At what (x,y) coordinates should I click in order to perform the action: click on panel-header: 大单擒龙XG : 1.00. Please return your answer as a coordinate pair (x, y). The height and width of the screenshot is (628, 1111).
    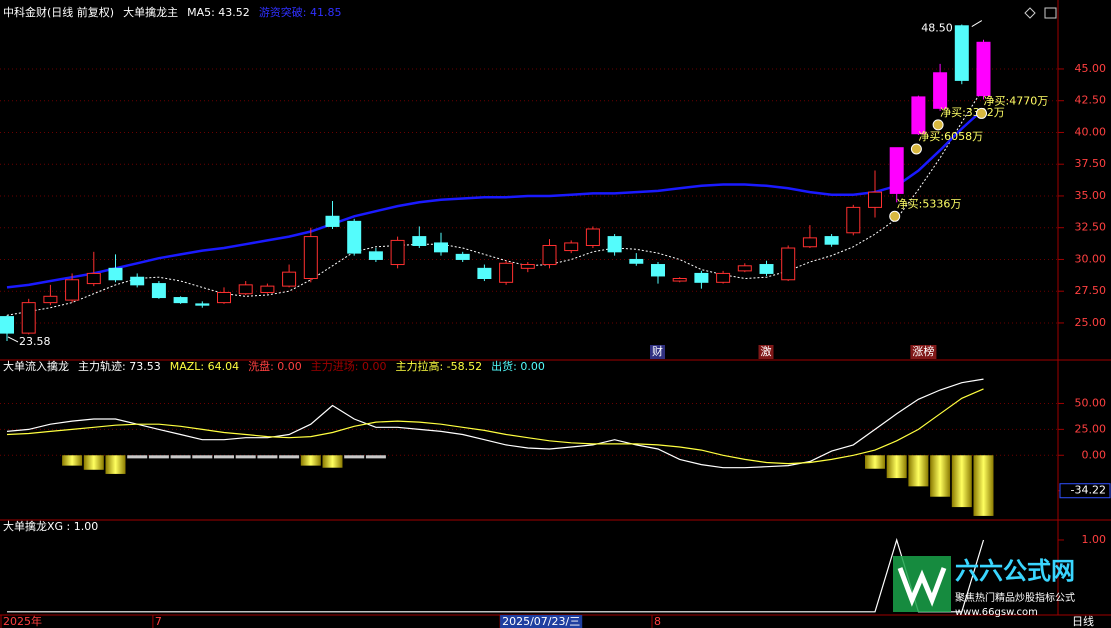
    Looking at the image, I should click on (50, 526).